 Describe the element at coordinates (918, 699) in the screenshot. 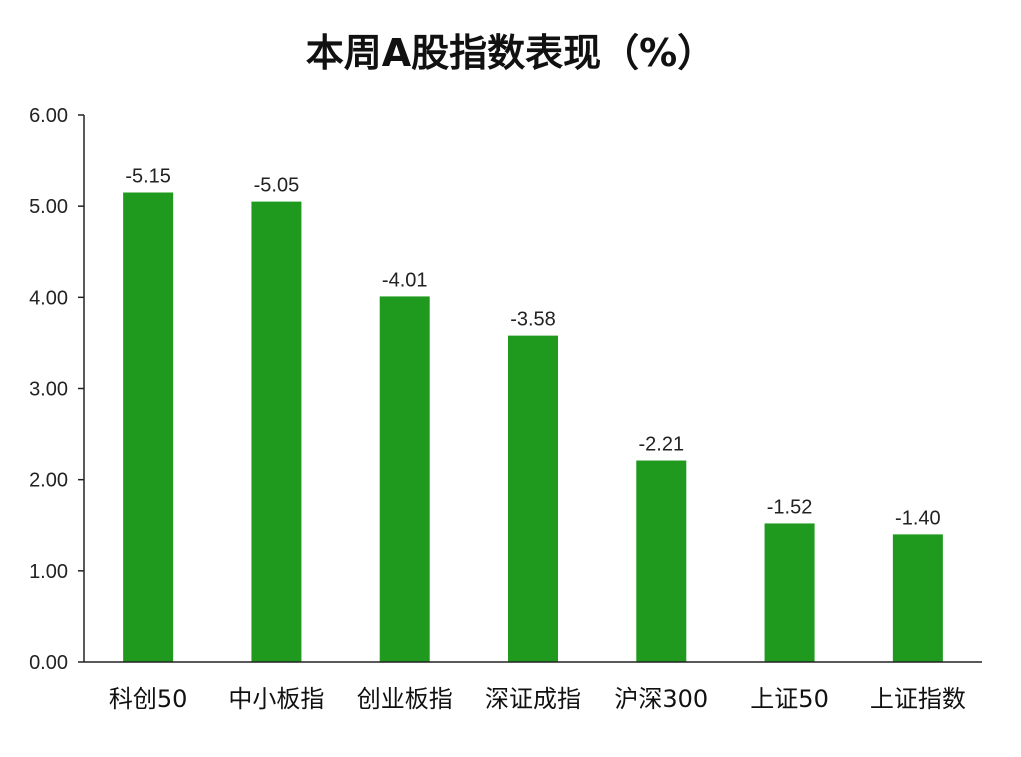

I see `x-category-label: 上证指数` at that location.